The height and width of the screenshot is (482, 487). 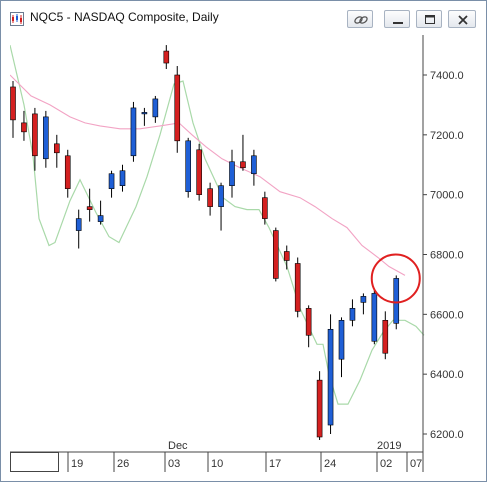 I want to click on link-button, so click(x=360, y=19).